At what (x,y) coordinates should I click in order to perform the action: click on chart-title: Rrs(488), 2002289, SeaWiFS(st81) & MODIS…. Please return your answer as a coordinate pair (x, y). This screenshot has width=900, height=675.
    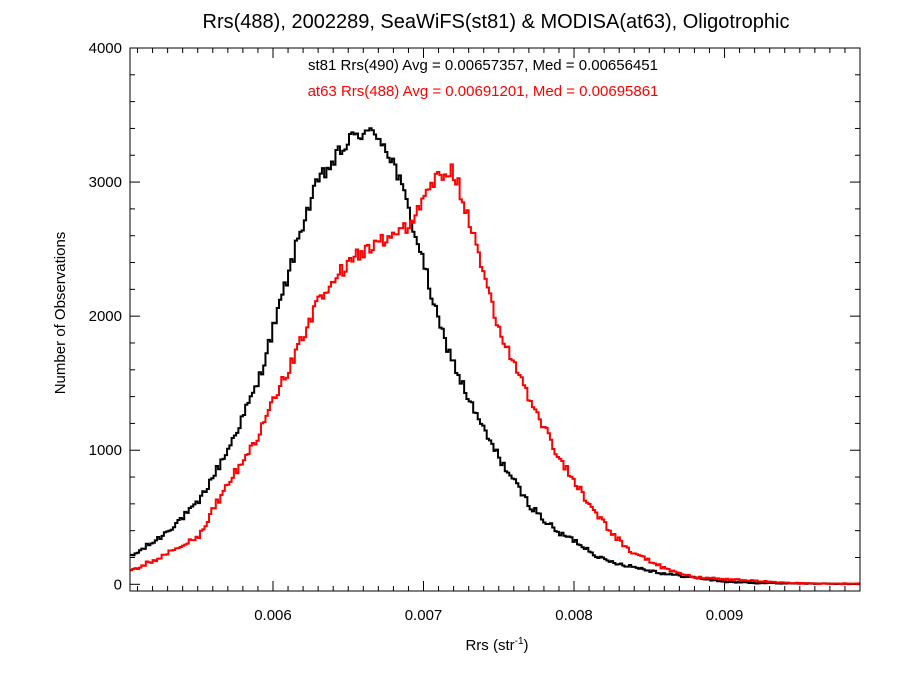
    Looking at the image, I should click on (496, 22).